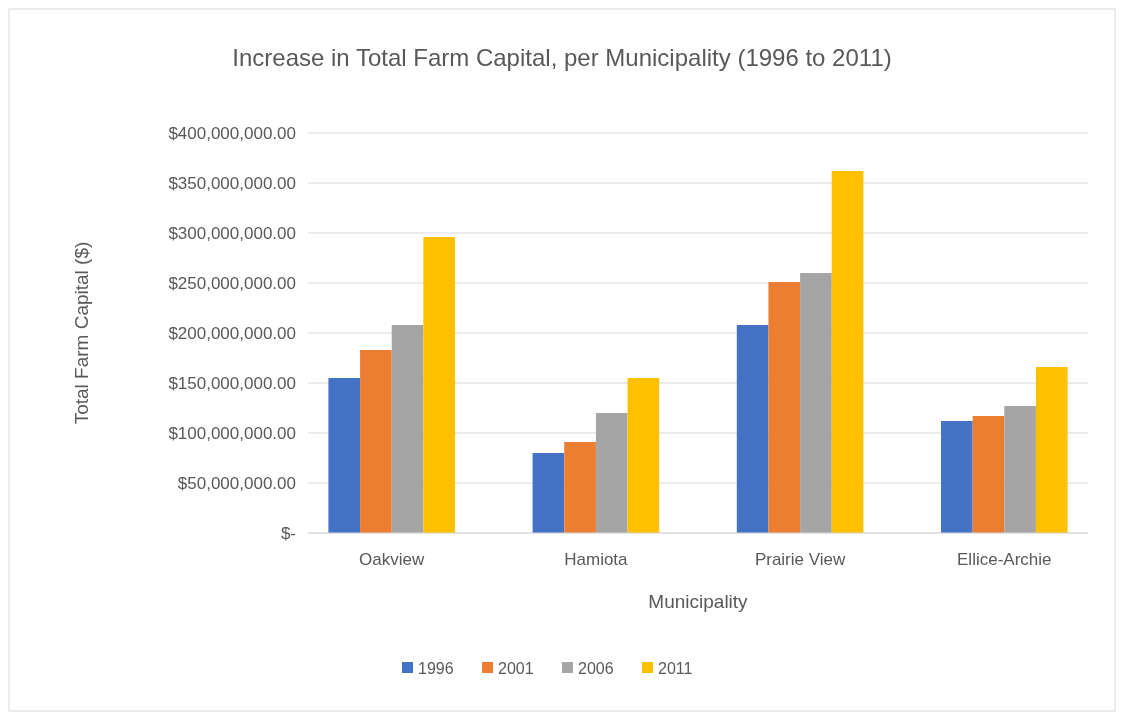  I want to click on y-tick-label: $350,000,000.00, so click(232, 183).